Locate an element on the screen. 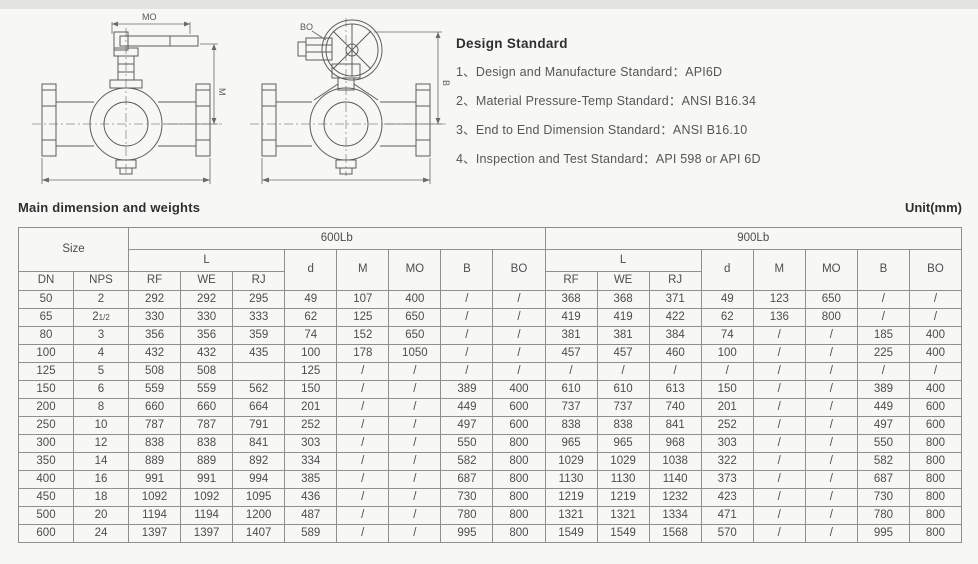 Image resolution: width=978 pixels, height=564 pixels. cell-value: 994 is located at coordinates (259, 479).